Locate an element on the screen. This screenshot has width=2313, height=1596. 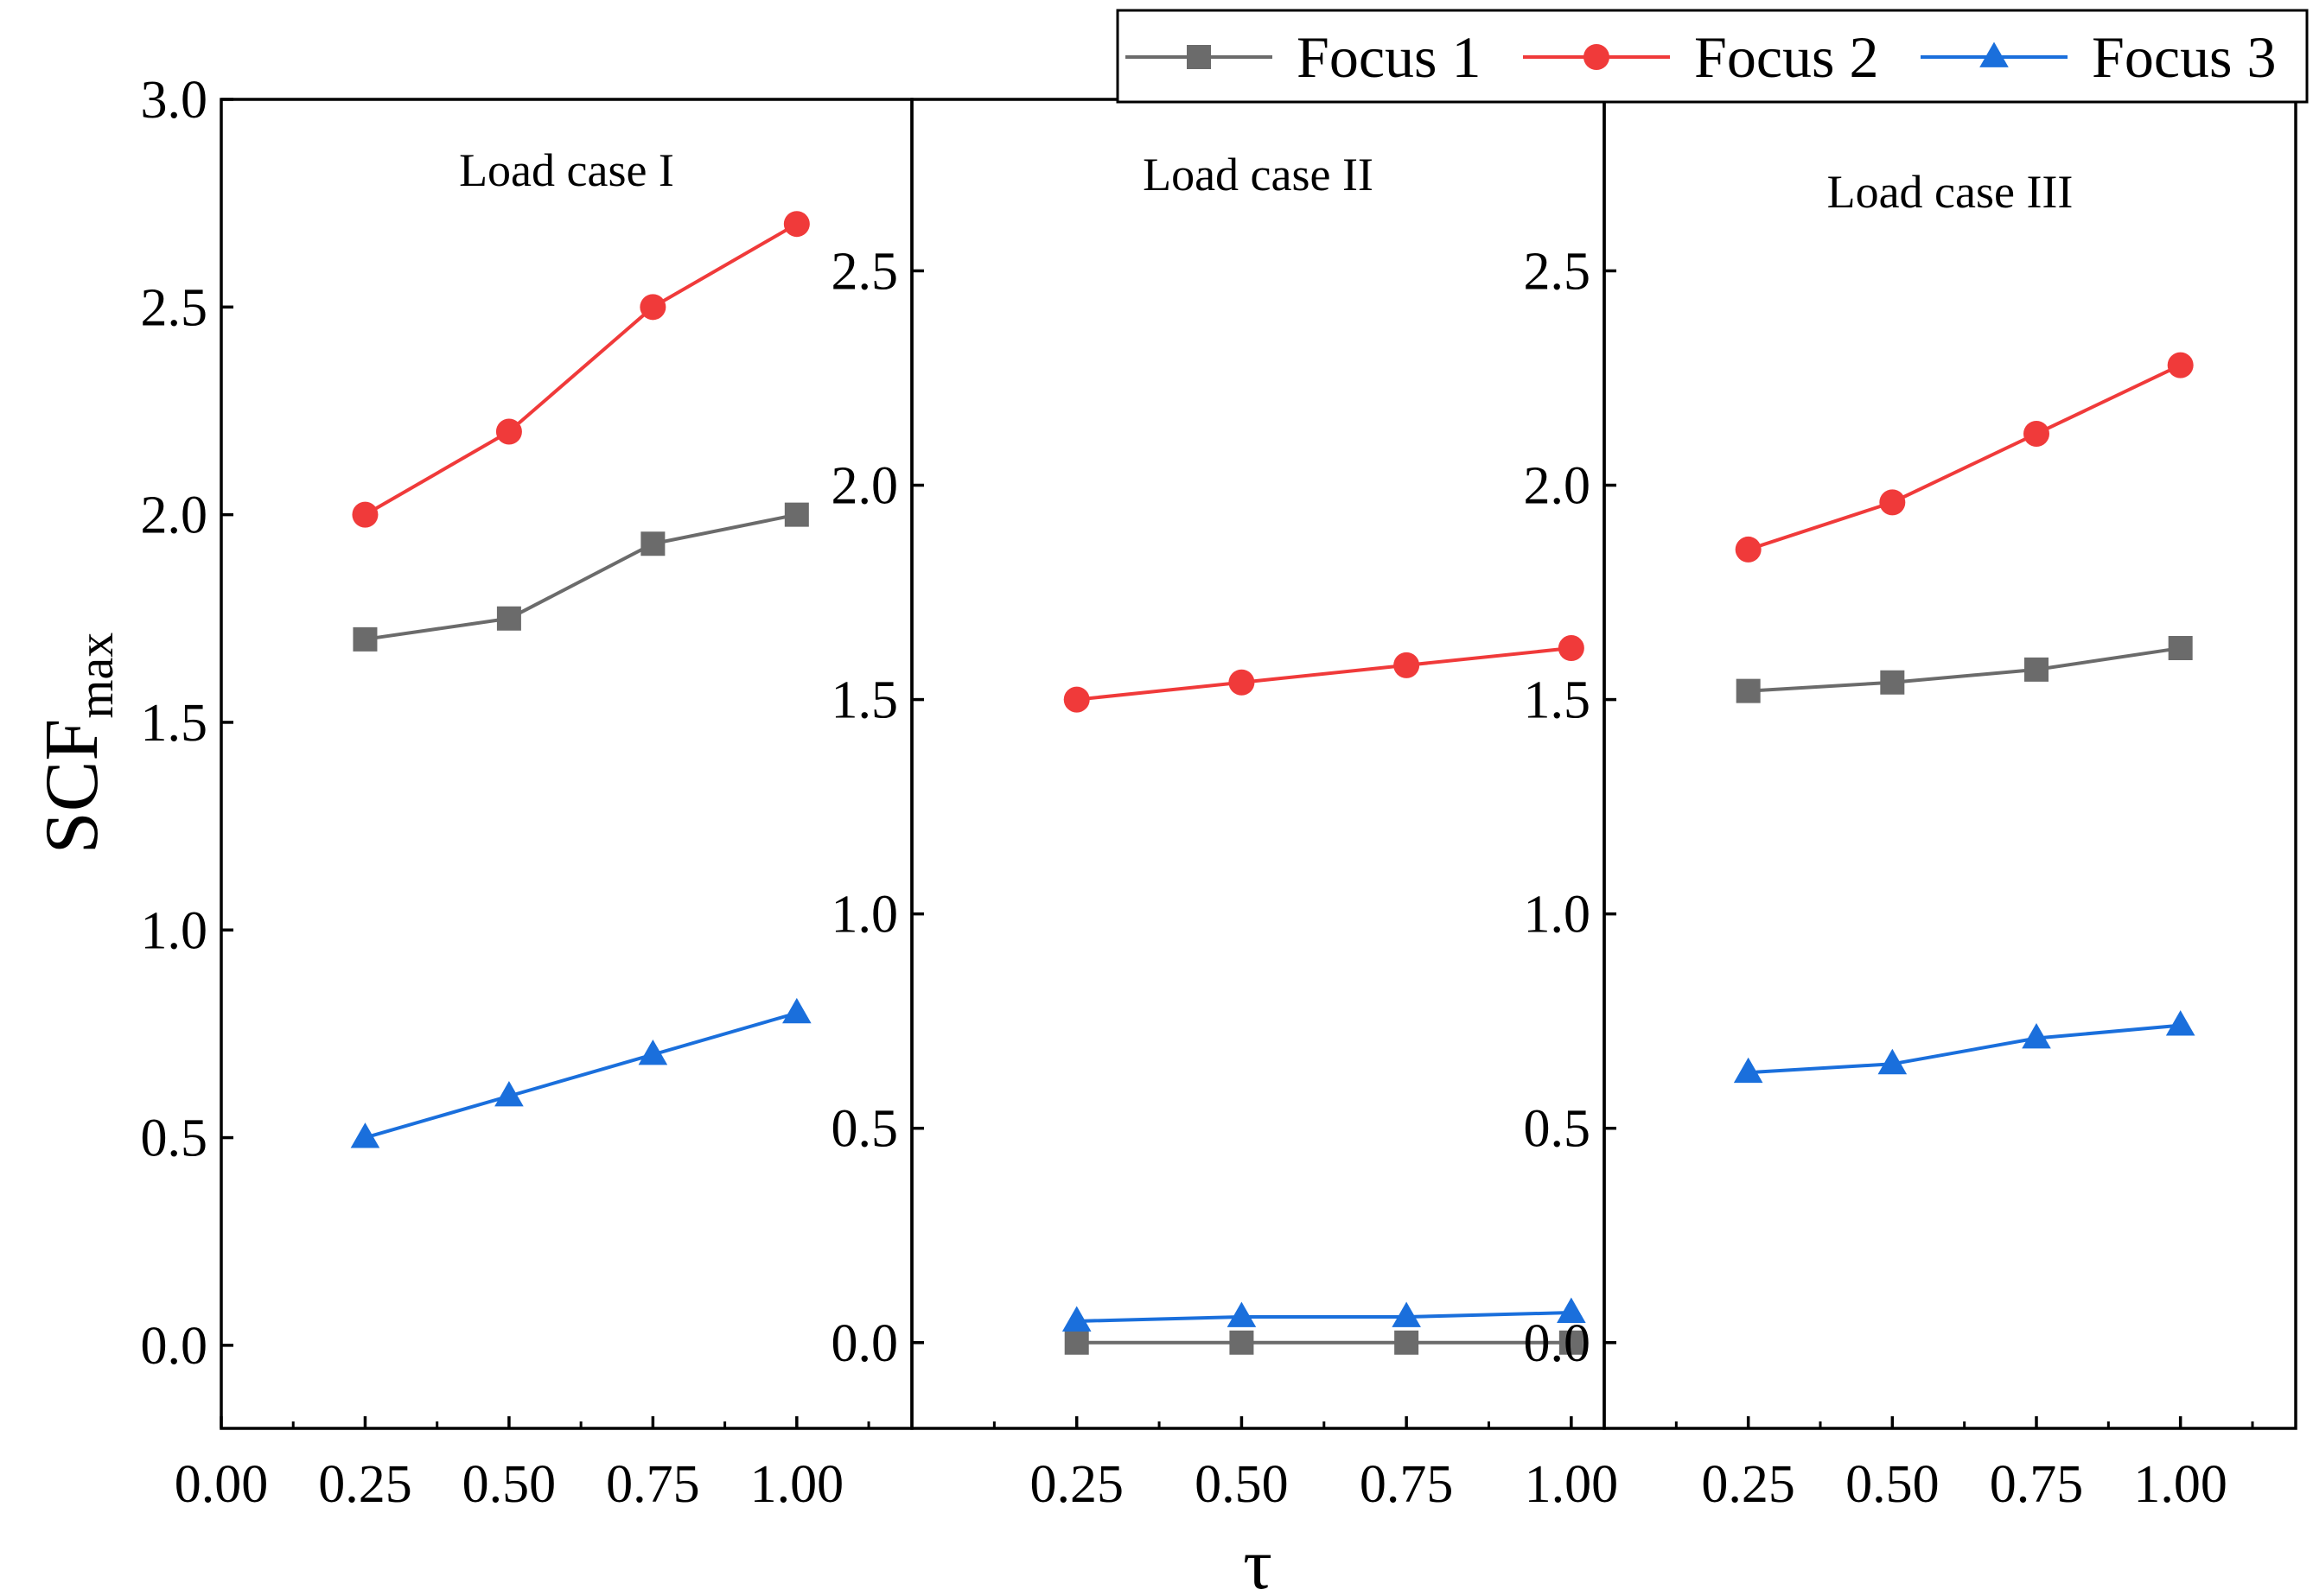
legend-entry-focus-1: Focus 1 is located at coordinates (1303, 57).